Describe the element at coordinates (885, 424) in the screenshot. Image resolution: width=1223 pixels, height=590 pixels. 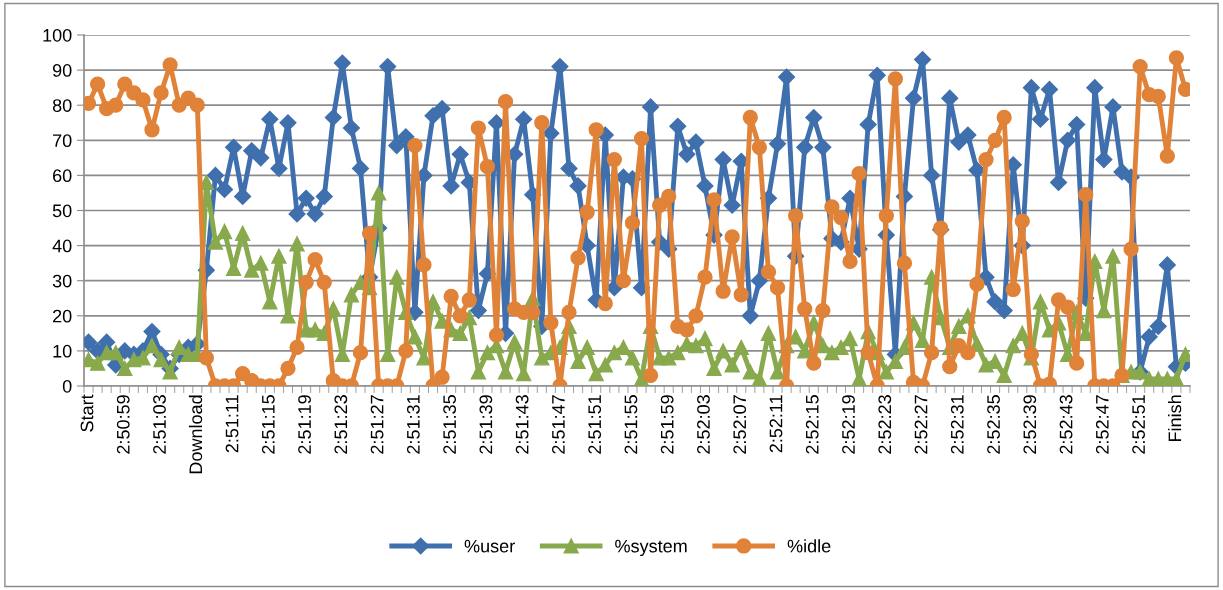
I see `x-tick-label: 2:52:23` at that location.